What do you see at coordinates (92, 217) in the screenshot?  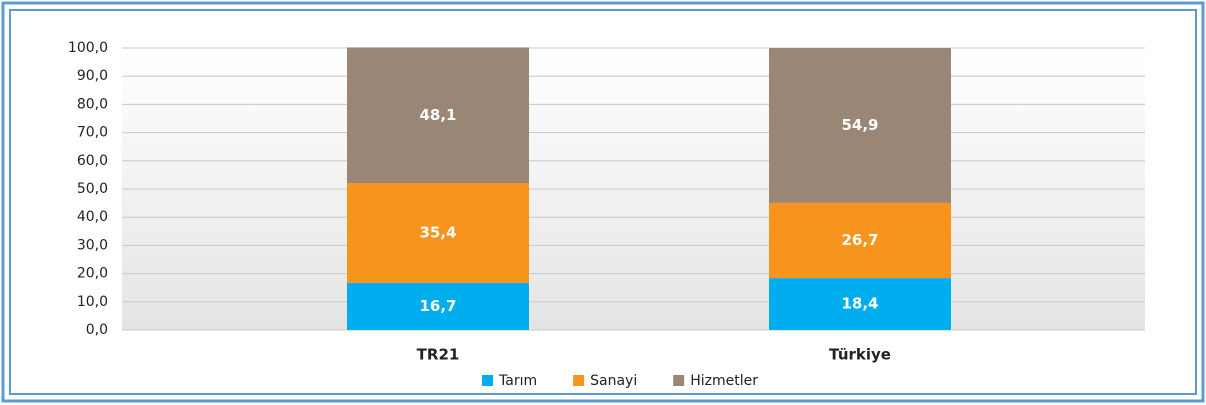 I see `y-tick-label: 40,0` at bounding box center [92, 217].